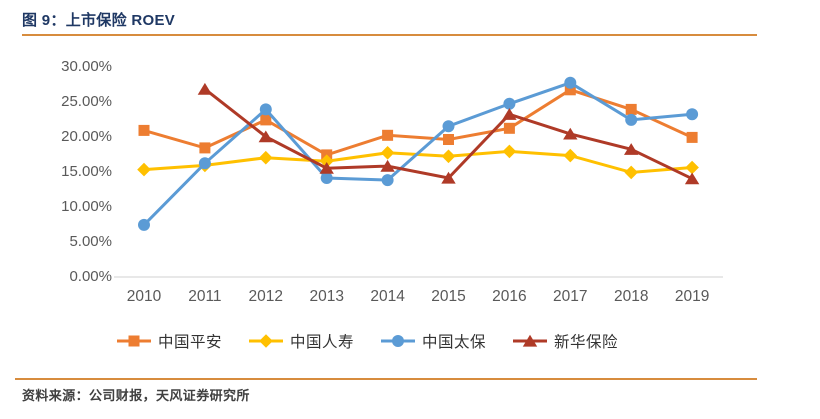 This screenshot has height=419, width=820. I want to click on svg-text: 2014, so click(387, 296).